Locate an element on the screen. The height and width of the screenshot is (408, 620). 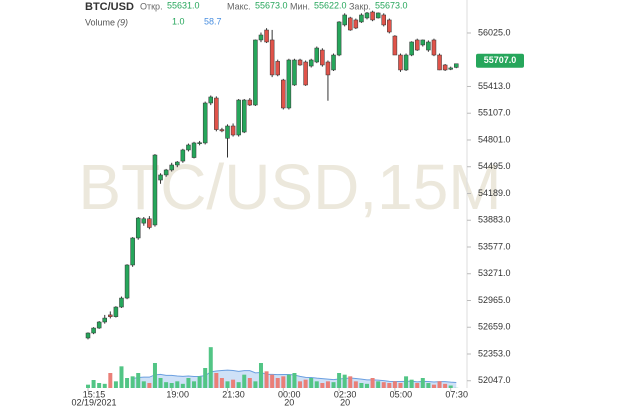
y-tick-label: 55413.0 is located at coordinates (494, 86).